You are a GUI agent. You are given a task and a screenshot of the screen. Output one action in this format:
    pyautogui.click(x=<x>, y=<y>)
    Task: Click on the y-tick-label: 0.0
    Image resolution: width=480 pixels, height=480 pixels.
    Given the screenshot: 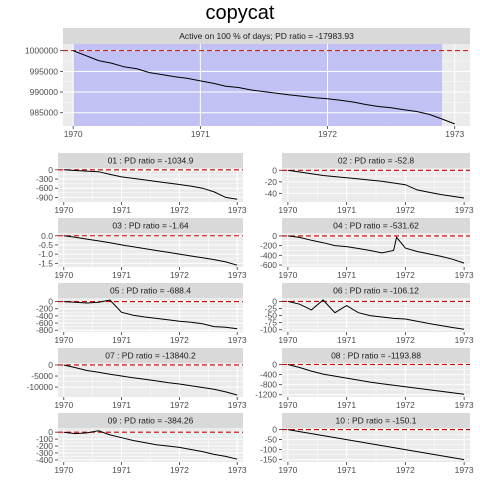 What is the action you would take?
    pyautogui.click(x=47, y=236)
    